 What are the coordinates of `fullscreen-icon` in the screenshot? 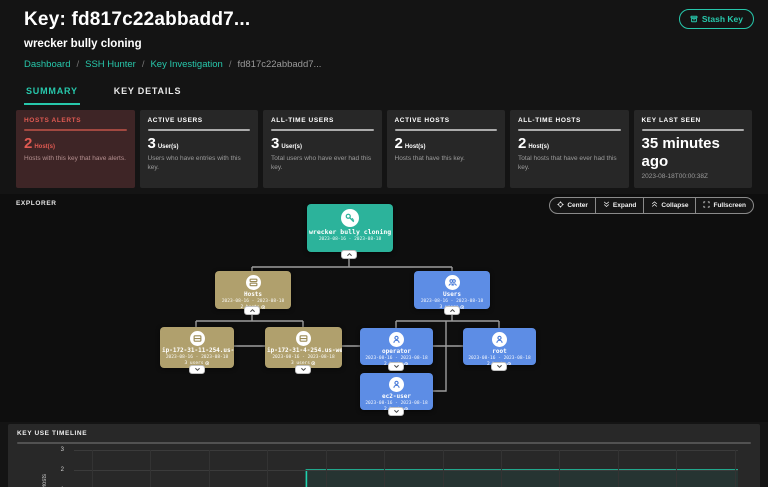 It's located at (707, 205).